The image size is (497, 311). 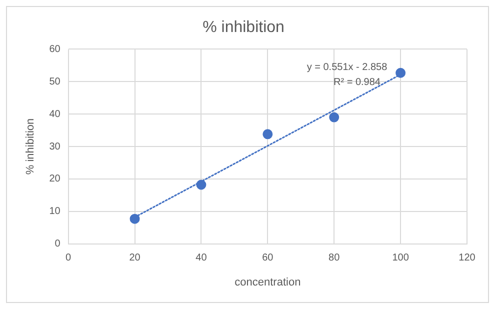 I want to click on y-tick-label: 50, so click(x=55, y=82).